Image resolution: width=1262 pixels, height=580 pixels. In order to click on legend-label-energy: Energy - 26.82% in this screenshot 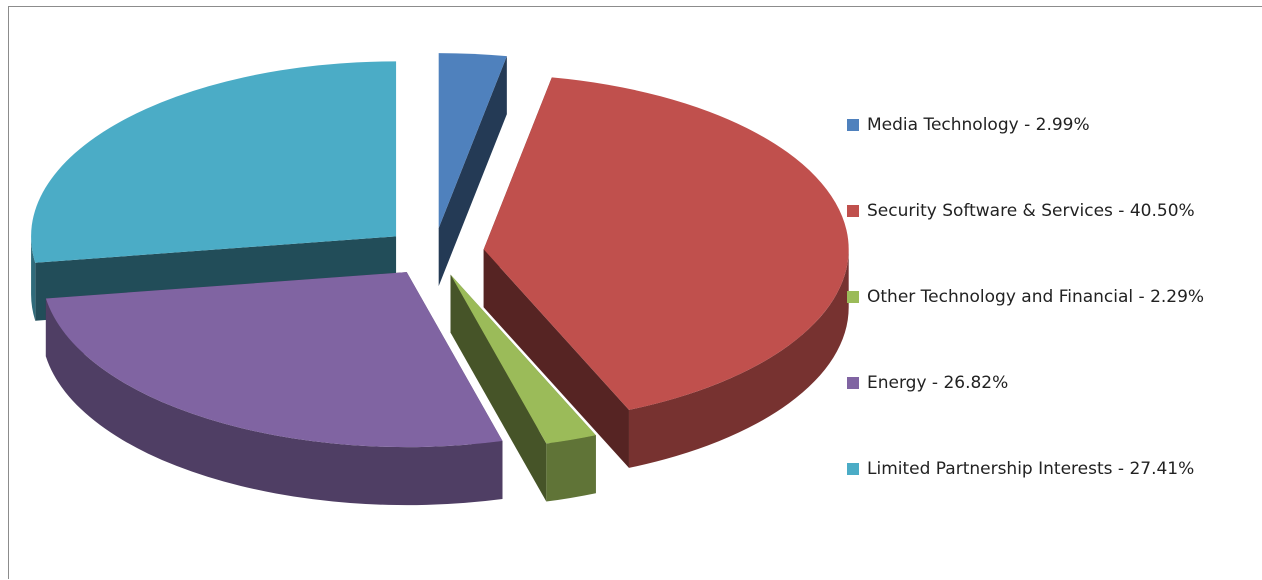, I will do `click(938, 383)`.